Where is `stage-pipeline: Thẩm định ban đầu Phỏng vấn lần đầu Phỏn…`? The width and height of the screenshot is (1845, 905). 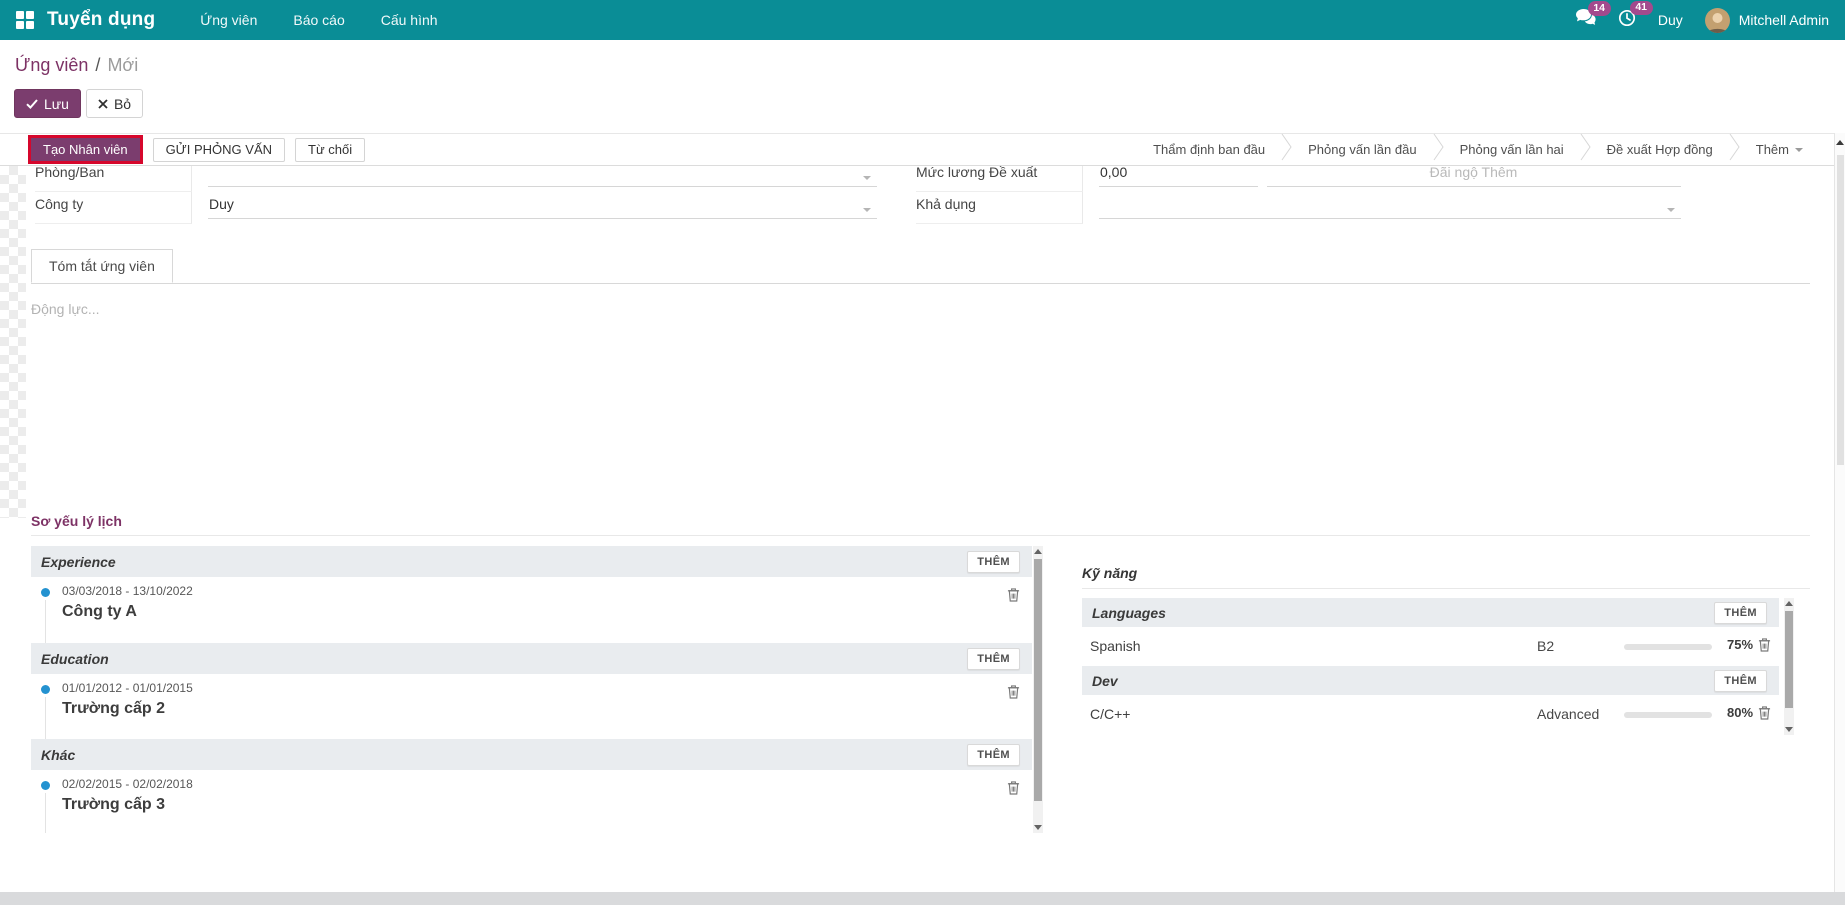
stage-pipeline: Thẩm định ban đầu Phỏng vấn lần đầu Phỏn… is located at coordinates (1478, 149).